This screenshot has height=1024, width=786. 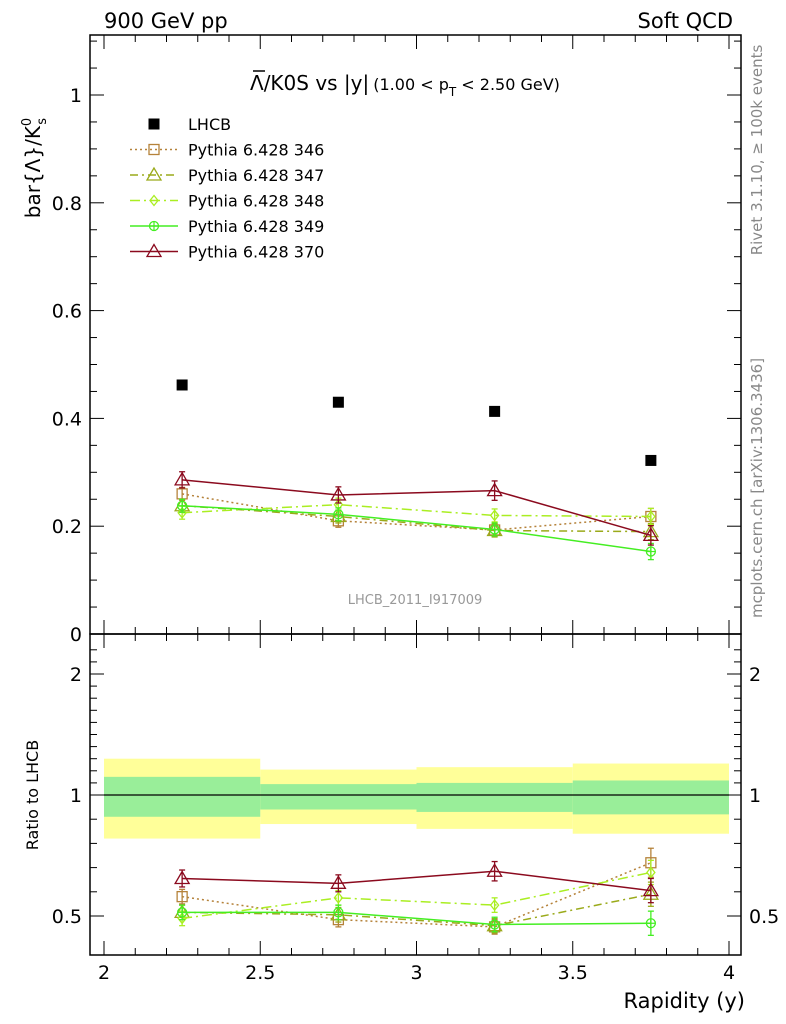 I want to click on ratio-ytick-label-right: 0.5, so click(x=764, y=917).